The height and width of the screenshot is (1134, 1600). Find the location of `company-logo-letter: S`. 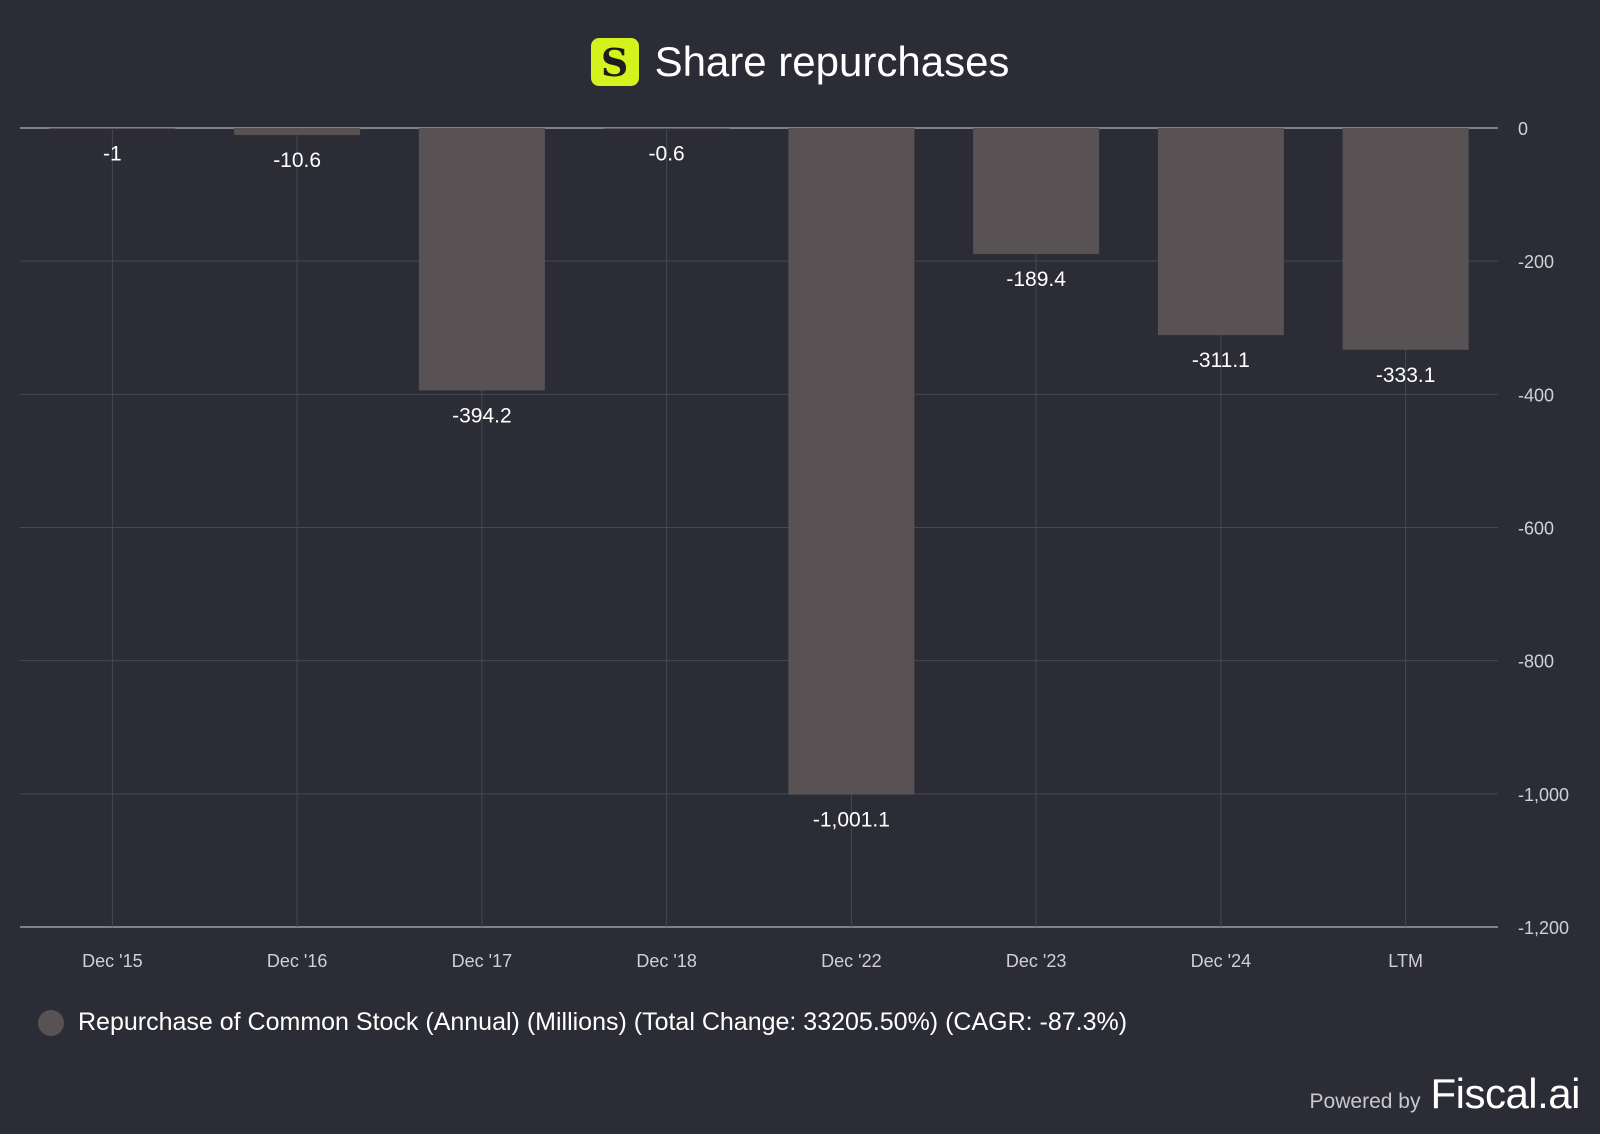

company-logo-letter: S is located at coordinates (614, 62).